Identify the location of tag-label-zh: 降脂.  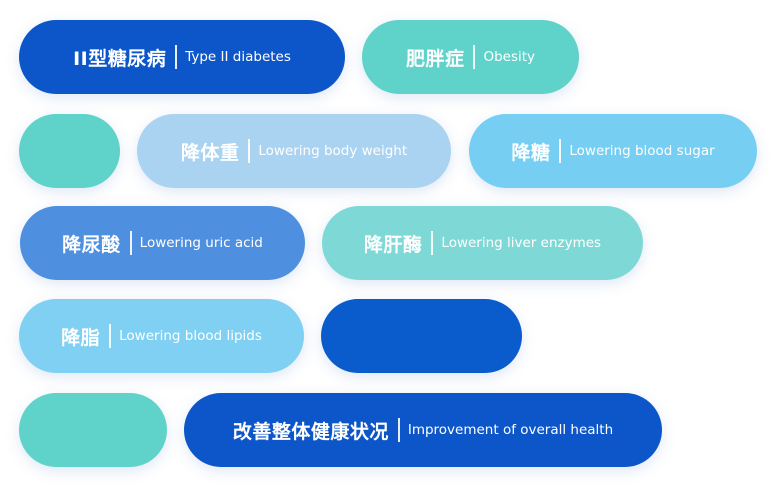
(81, 337).